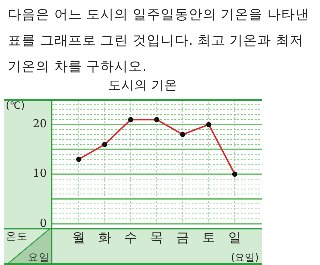 The height and width of the screenshot is (265, 320). Describe the element at coordinates (39, 258) in the screenshot. I see `text: 요일` at that location.